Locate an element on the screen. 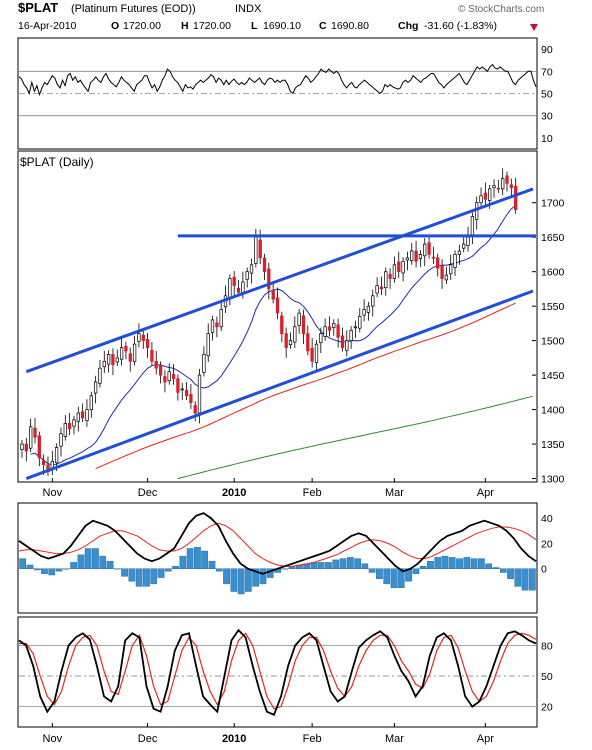 The width and height of the screenshot is (592, 750). price-x-label: Nov is located at coordinates (53, 493).